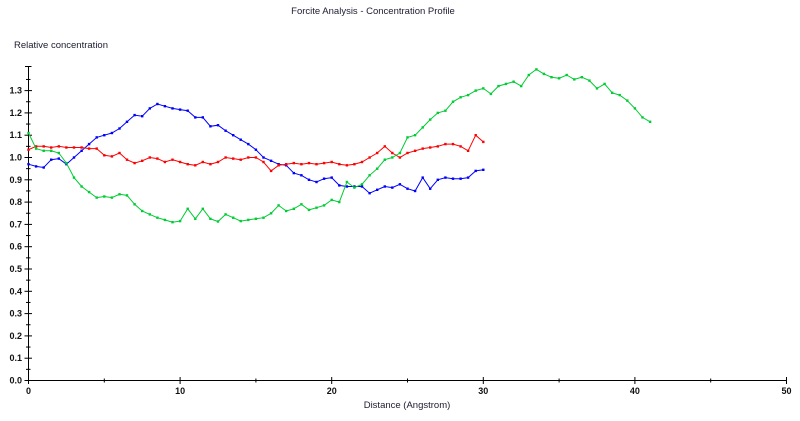  What do you see at coordinates (28, 391) in the screenshot?
I see `svg-text: 0` at bounding box center [28, 391].